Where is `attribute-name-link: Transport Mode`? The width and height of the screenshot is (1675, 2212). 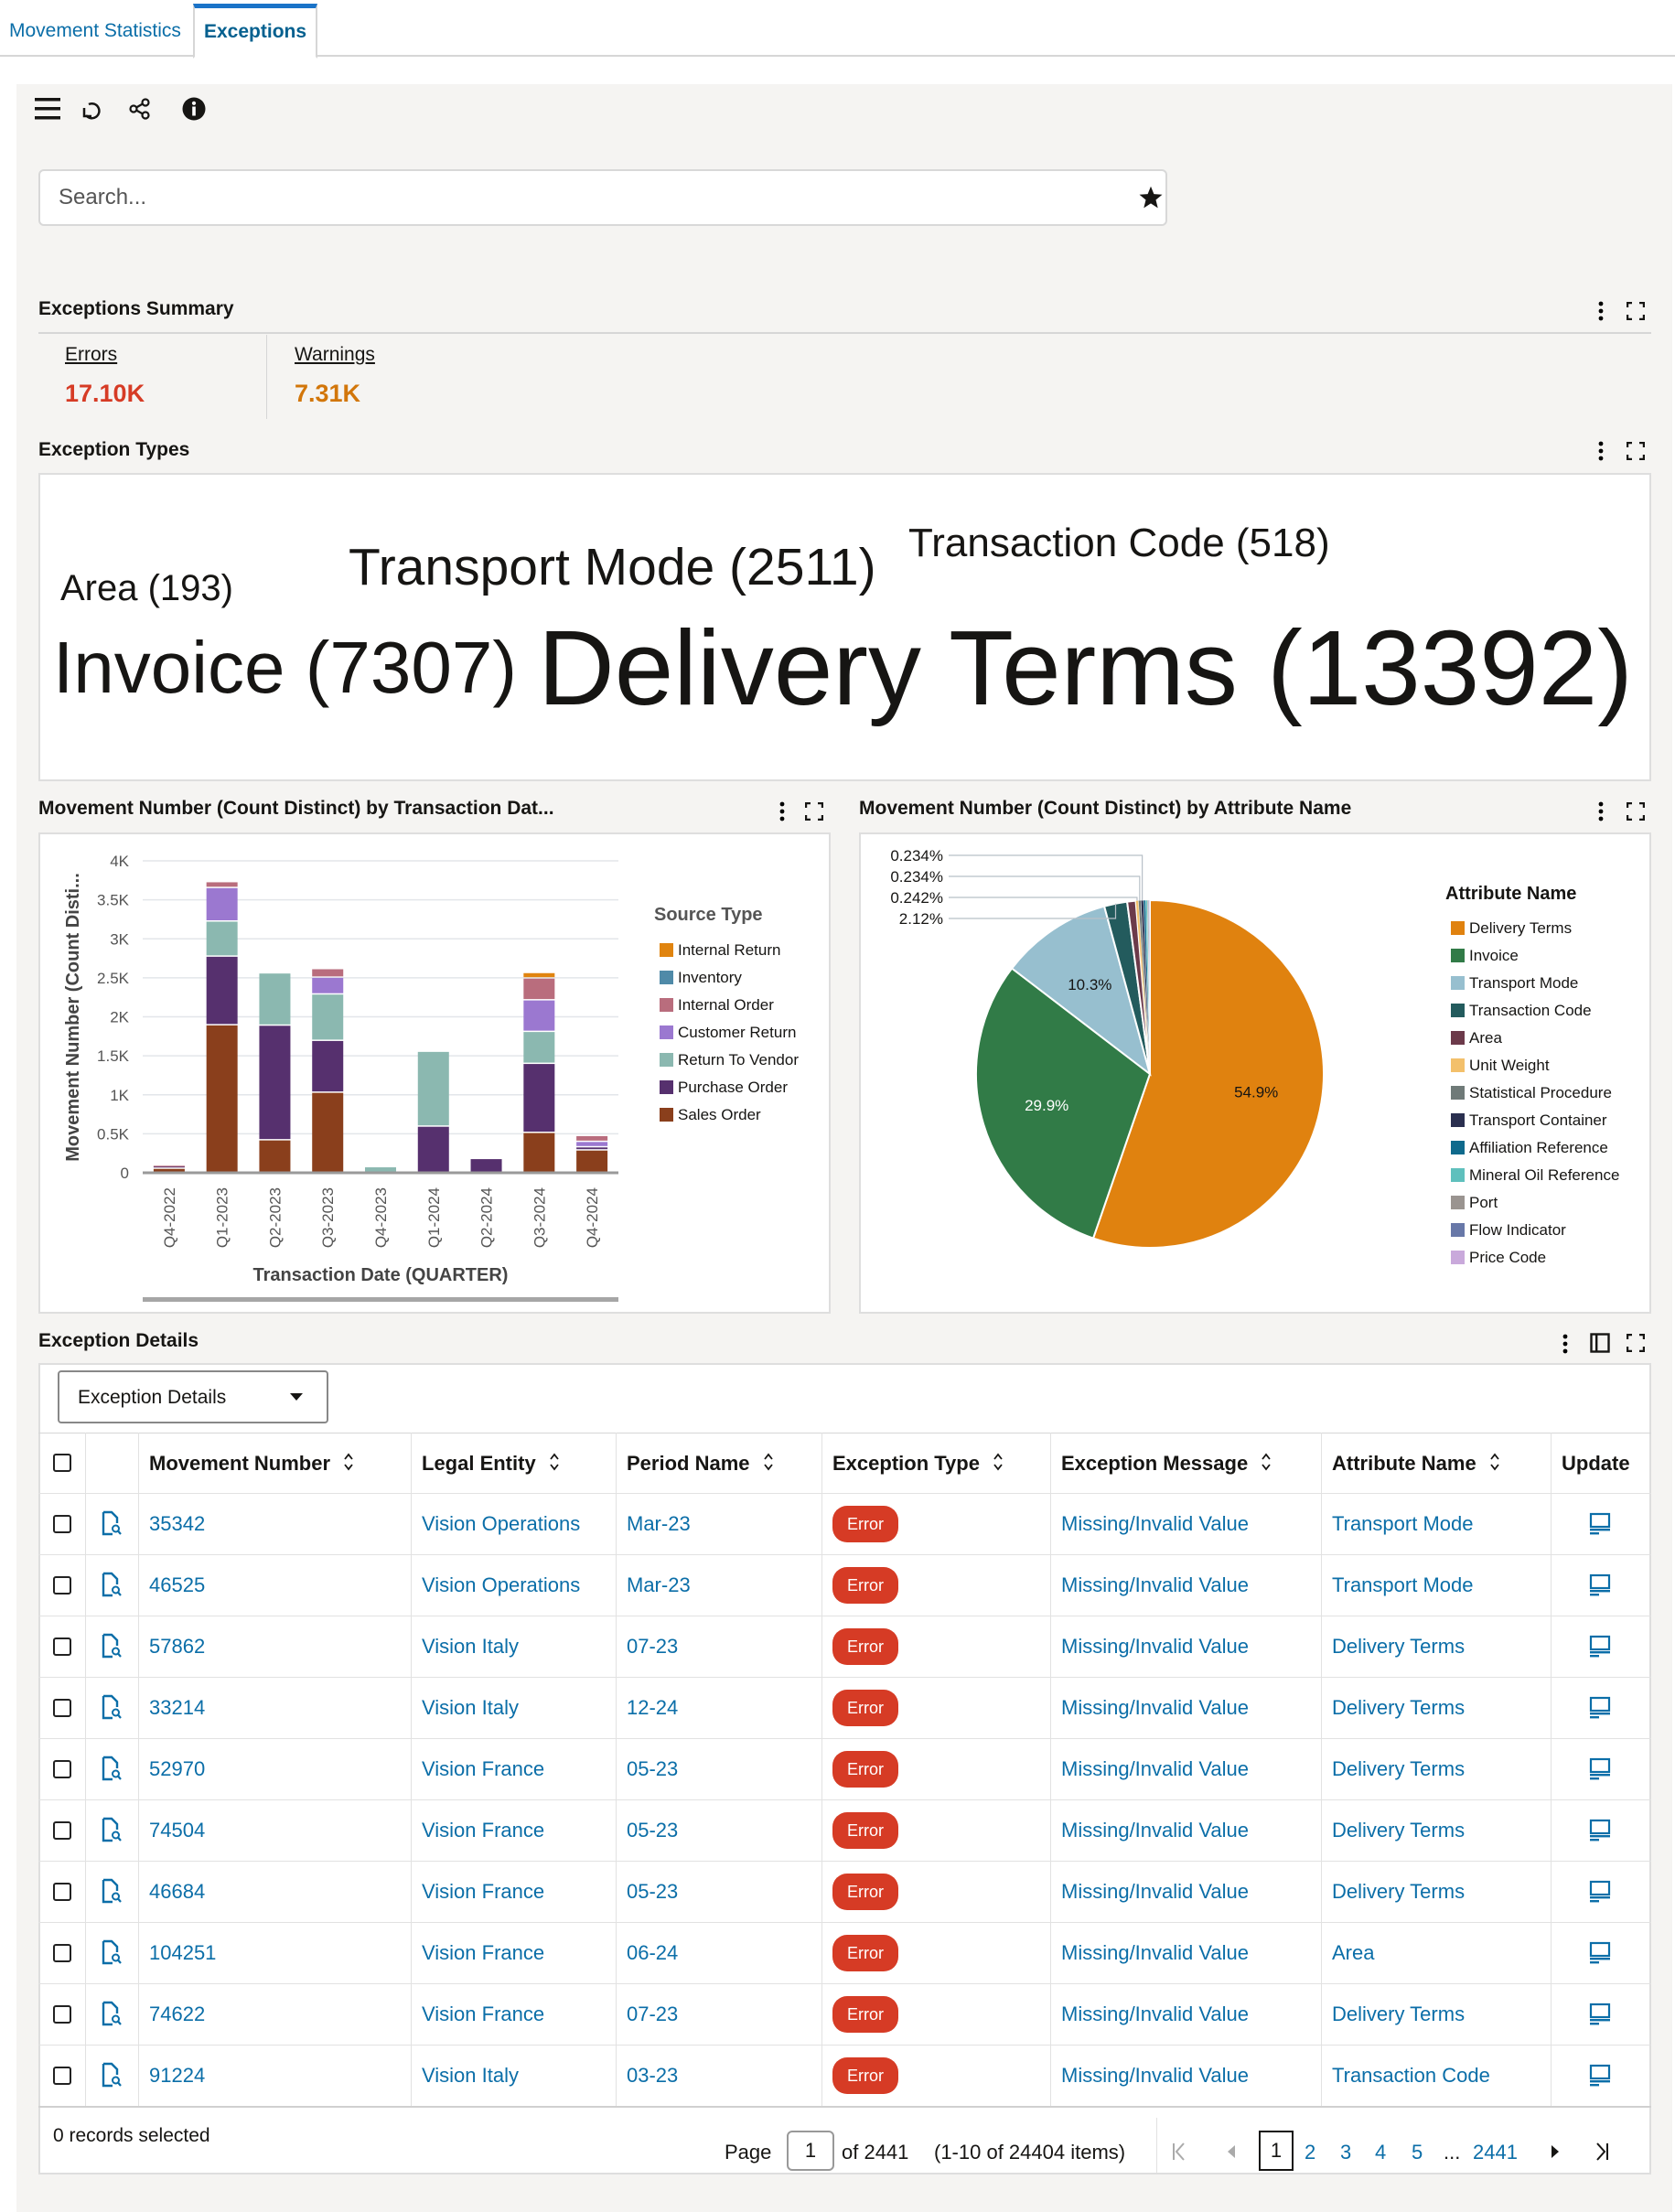 attribute-name-link: Transport Mode is located at coordinates (1403, 1523).